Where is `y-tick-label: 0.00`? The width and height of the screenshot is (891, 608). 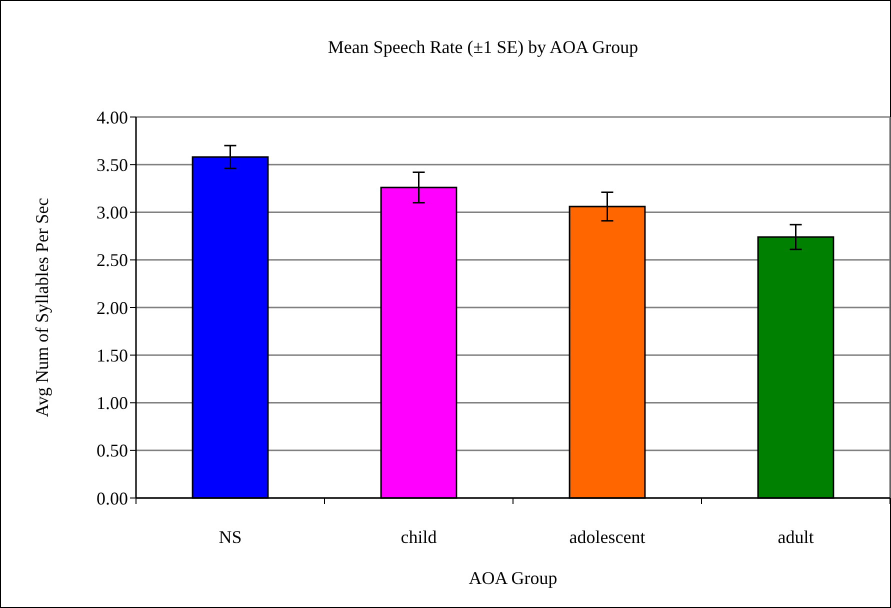 y-tick-label: 0.00 is located at coordinates (112, 498).